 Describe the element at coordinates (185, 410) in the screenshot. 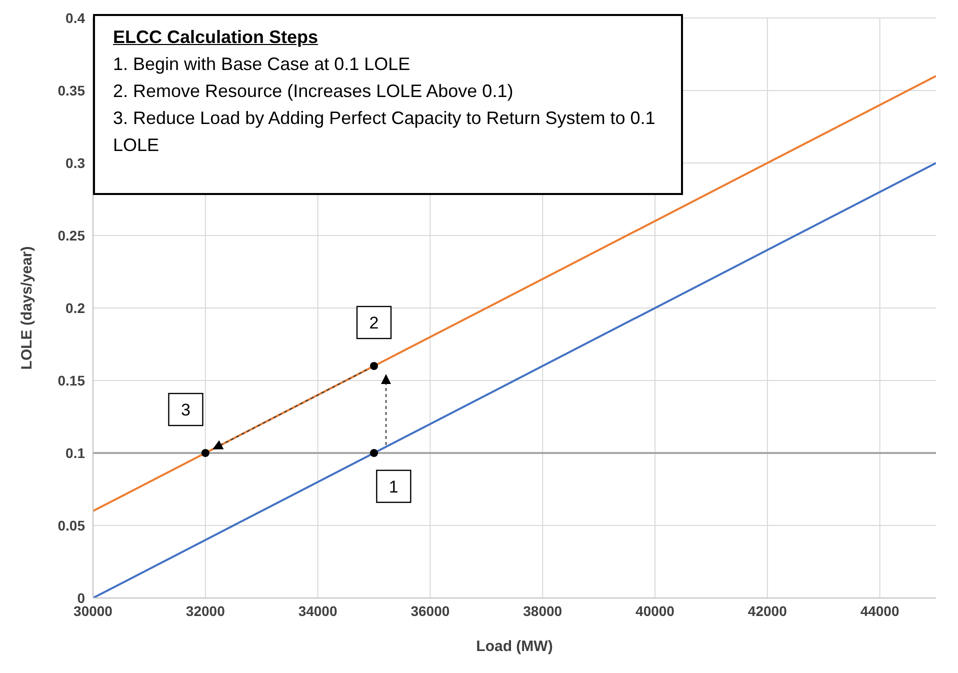

I see `annotation: 3` at that location.